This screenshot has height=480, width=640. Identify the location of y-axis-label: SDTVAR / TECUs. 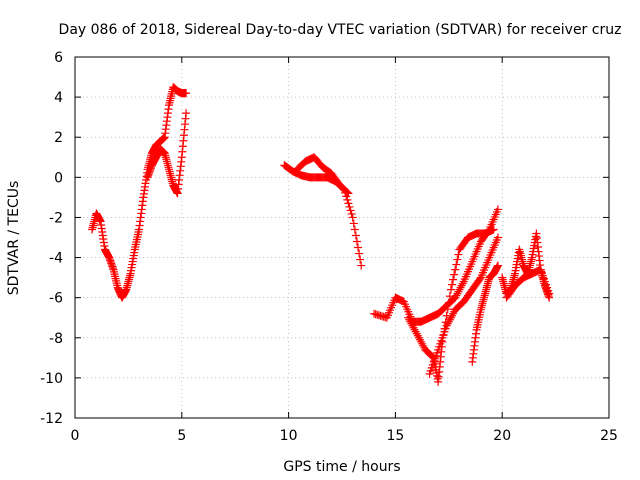
(14, 238).